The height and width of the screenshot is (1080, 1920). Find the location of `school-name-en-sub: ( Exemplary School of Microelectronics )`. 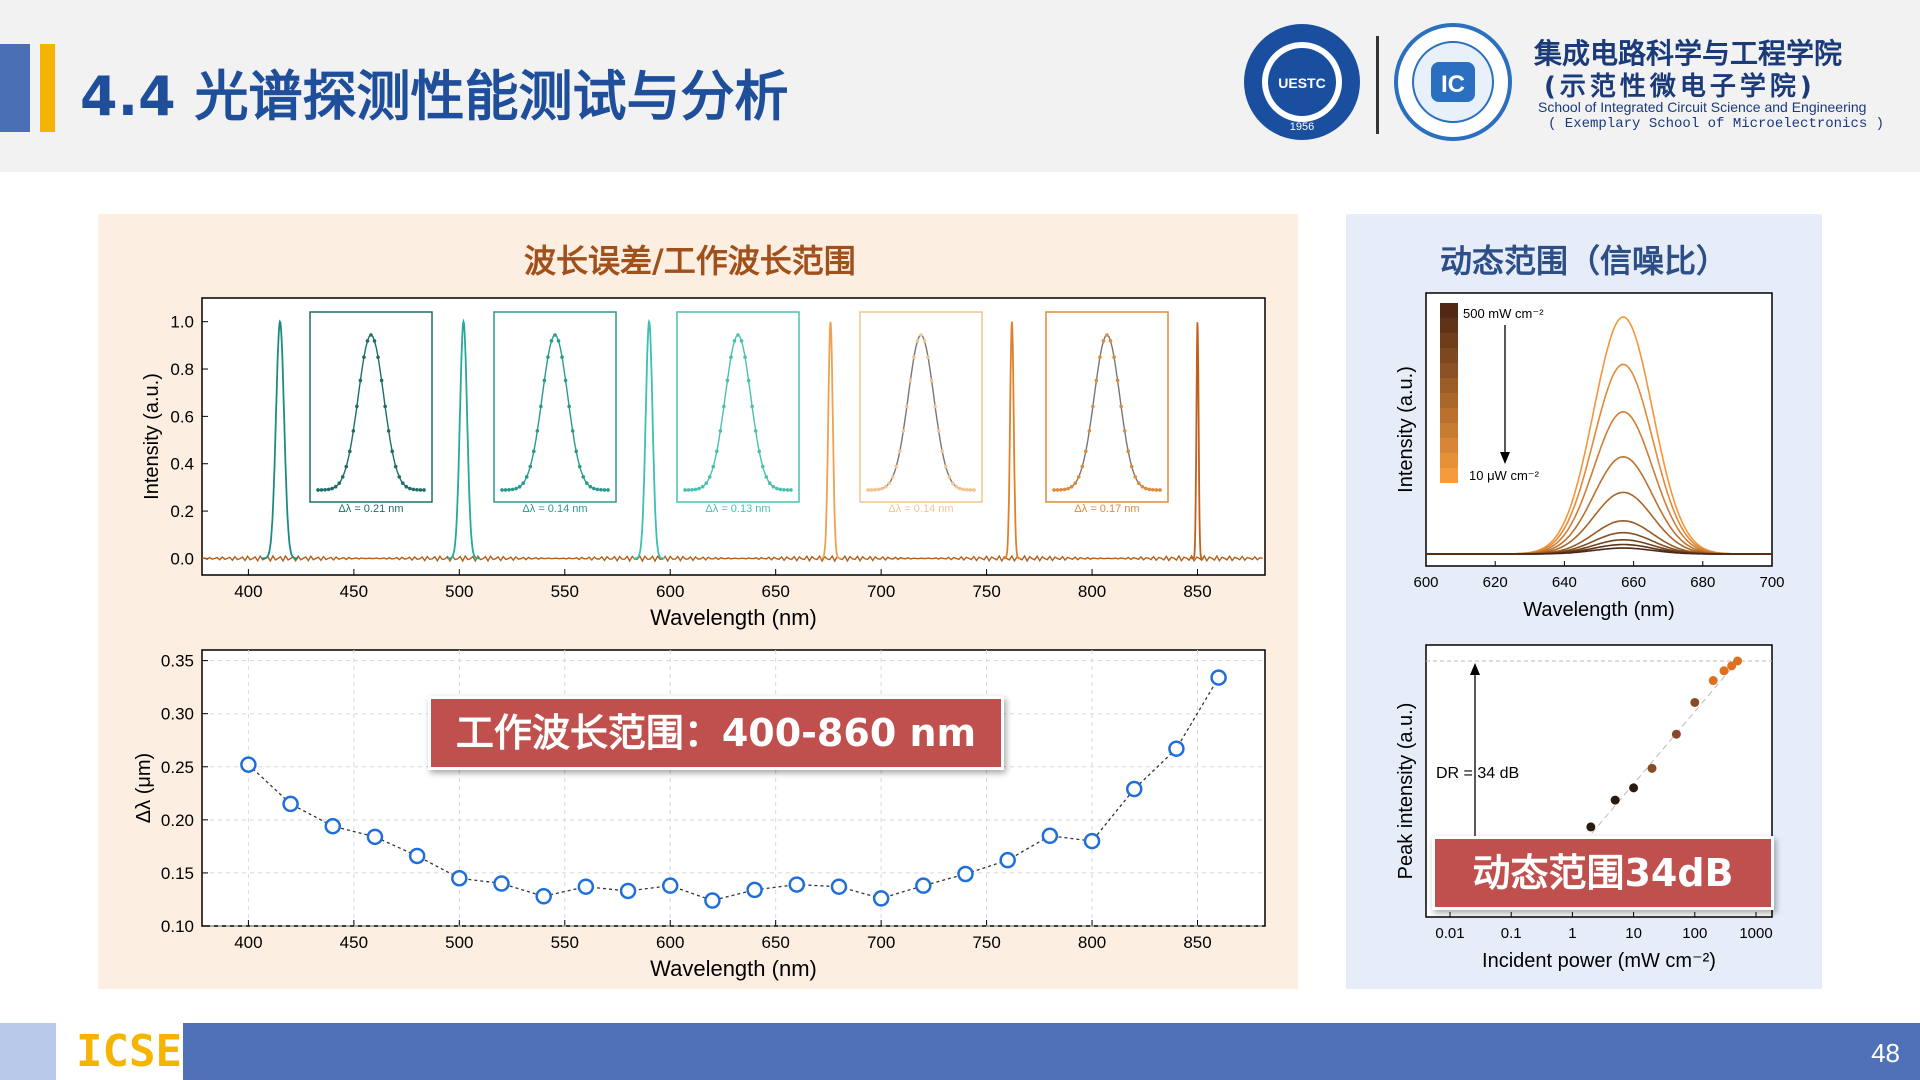

school-name-en-sub: ( Exemplary School of Microelectronics ) is located at coordinates (1716, 124).